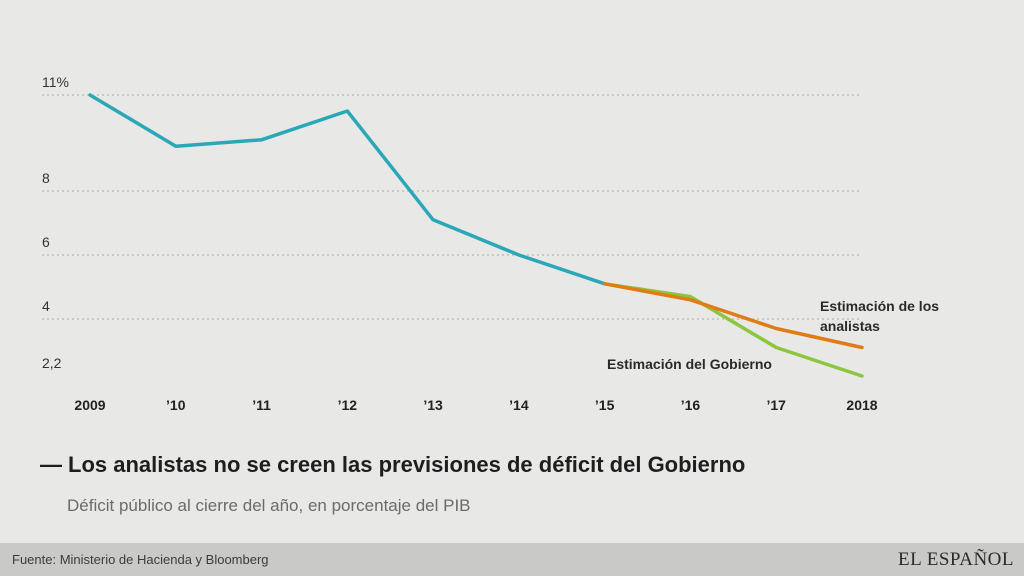 The height and width of the screenshot is (576, 1024). Describe the element at coordinates (261, 405) in the screenshot. I see `x-tick-label: ’11` at that location.